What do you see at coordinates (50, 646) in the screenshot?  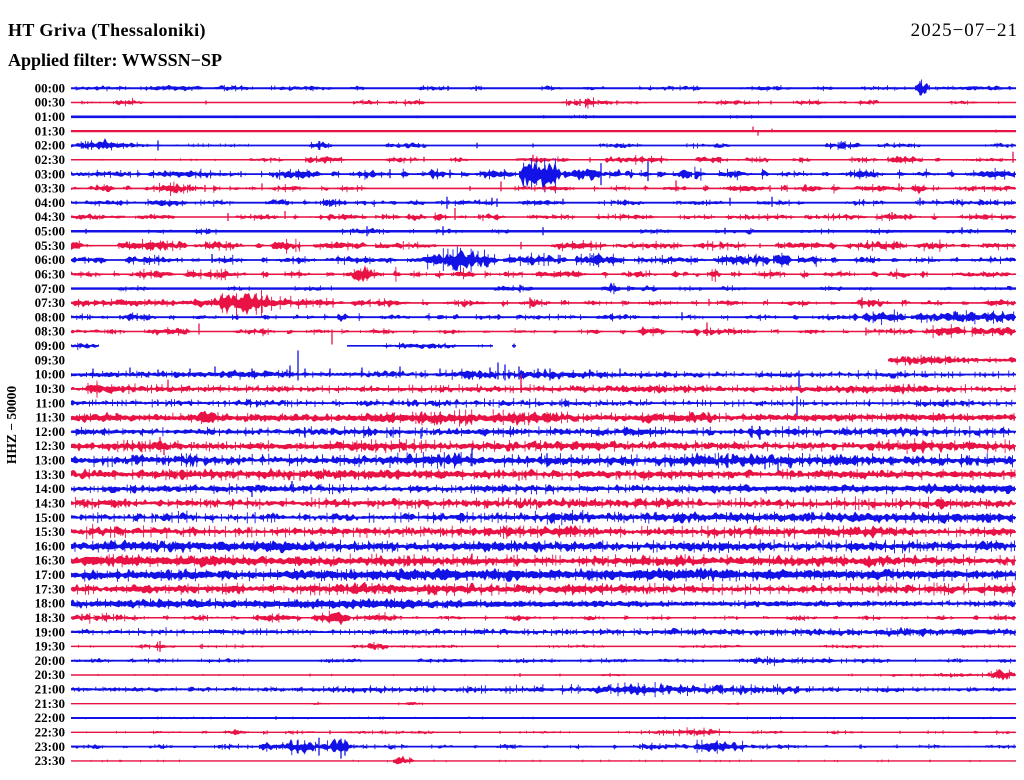 I see `svg-text: 19:30` at bounding box center [50, 646].